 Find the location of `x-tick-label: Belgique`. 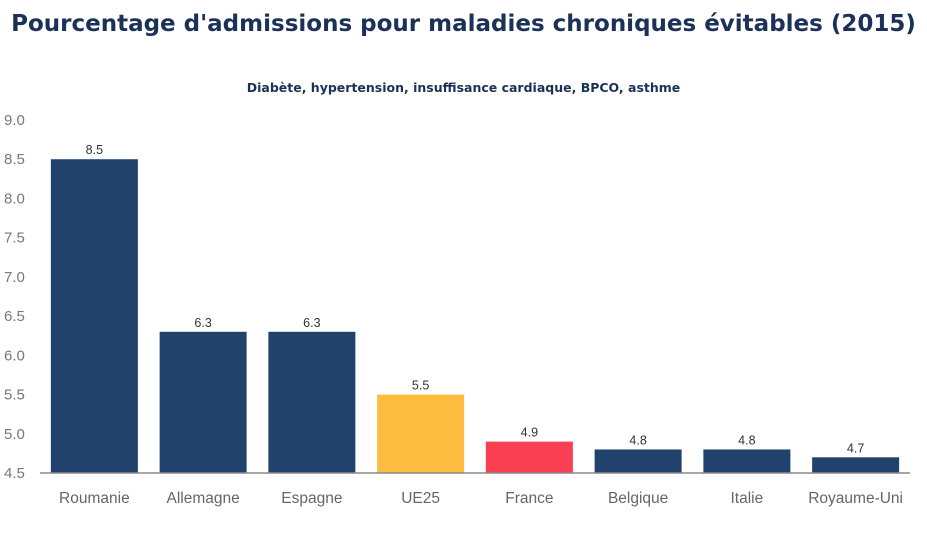

x-tick-label: Belgique is located at coordinates (638, 498).